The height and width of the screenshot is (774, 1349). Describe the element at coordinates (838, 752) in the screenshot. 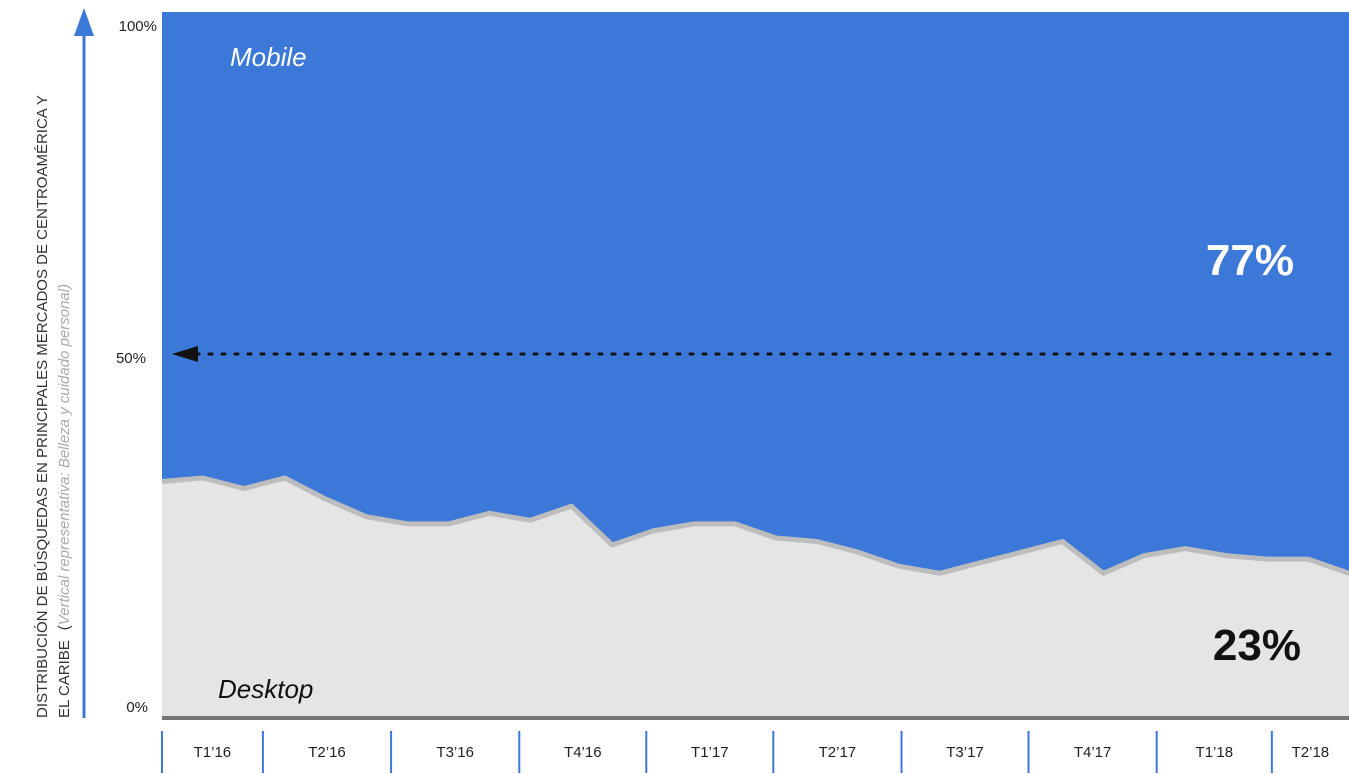

I see `x-tick-label: T2’17` at that location.